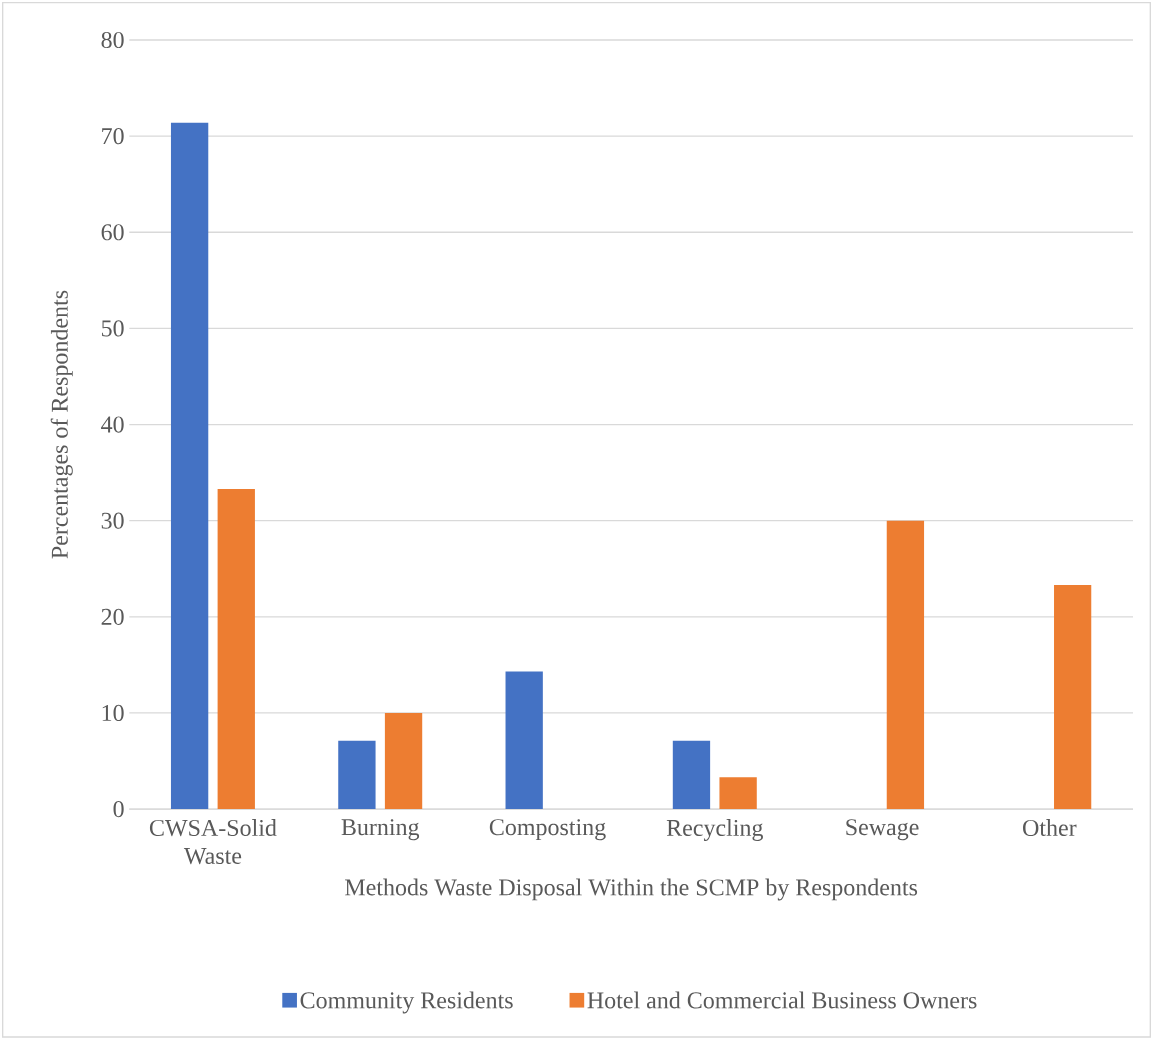 The height and width of the screenshot is (1040, 1153). Describe the element at coordinates (112, 617) in the screenshot. I see `y-tick-label: 20` at that location.